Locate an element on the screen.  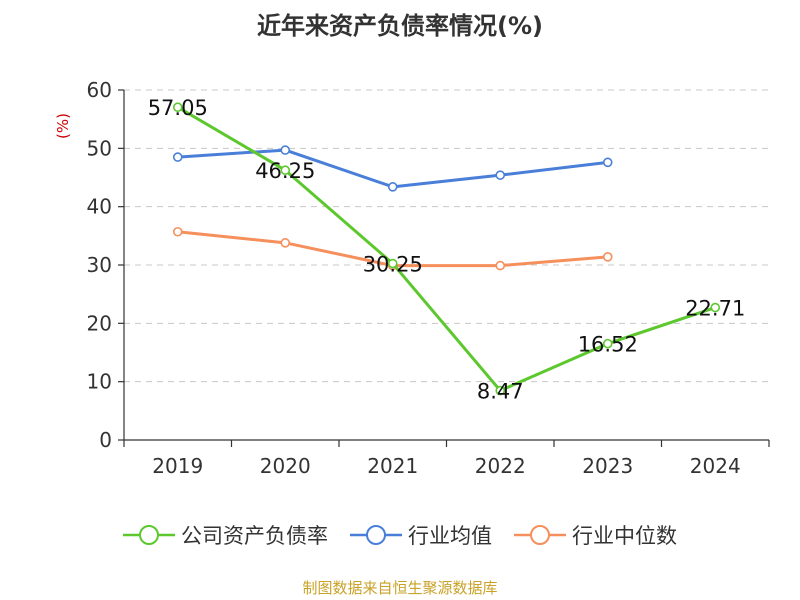
y-tick-label: 40 is located at coordinates (99, 207).